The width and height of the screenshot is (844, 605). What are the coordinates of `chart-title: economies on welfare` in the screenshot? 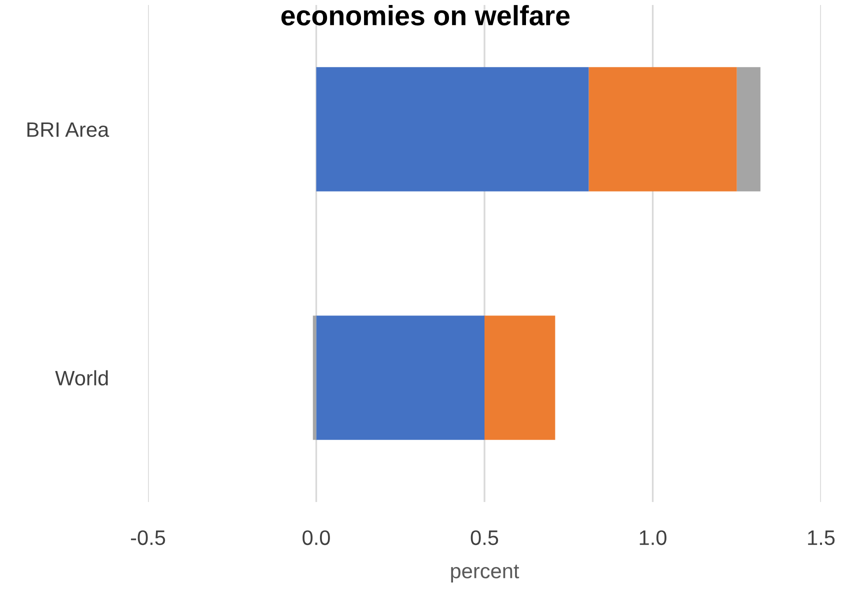 It's located at (425, 15).